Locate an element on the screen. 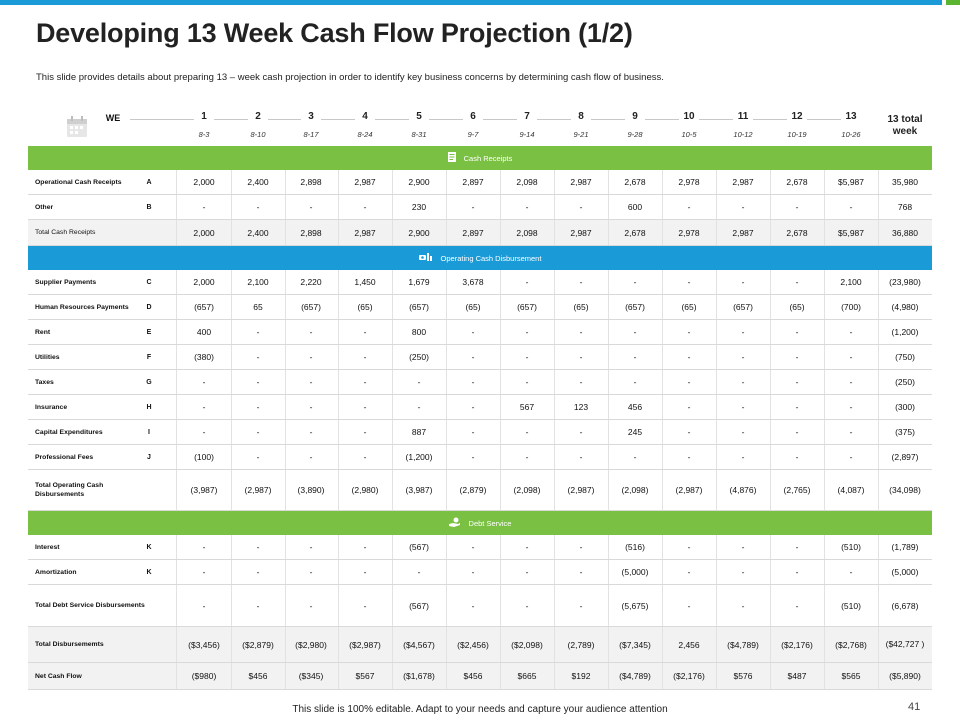  total-cell: (34,098) is located at coordinates (905, 490).